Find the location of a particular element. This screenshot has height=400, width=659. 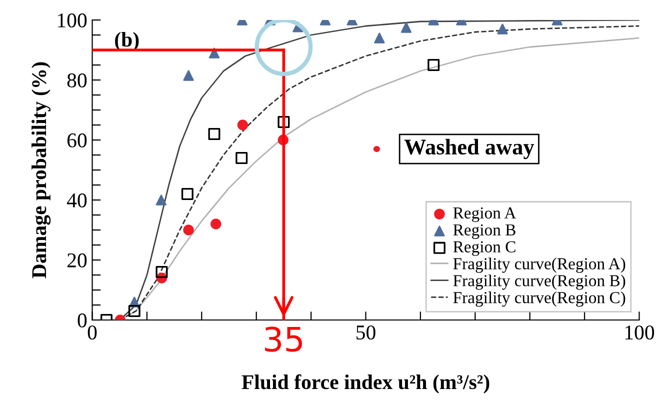

x-tick-label: 0 is located at coordinates (92, 332).